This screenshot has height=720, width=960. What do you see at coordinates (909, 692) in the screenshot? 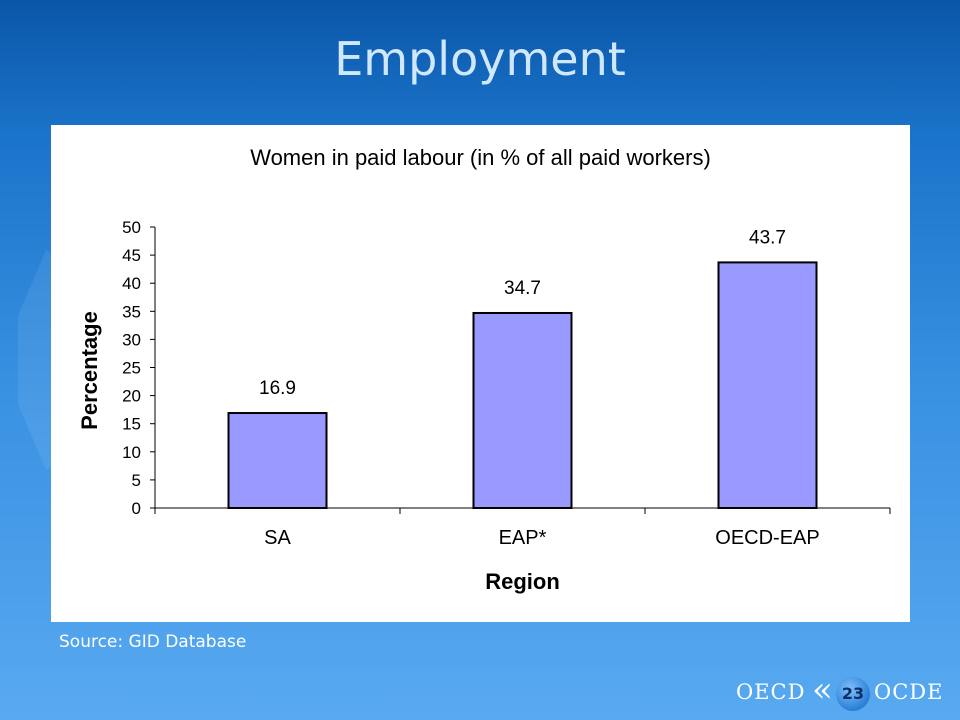
I see `logo-text-right: OCDE` at bounding box center [909, 692].